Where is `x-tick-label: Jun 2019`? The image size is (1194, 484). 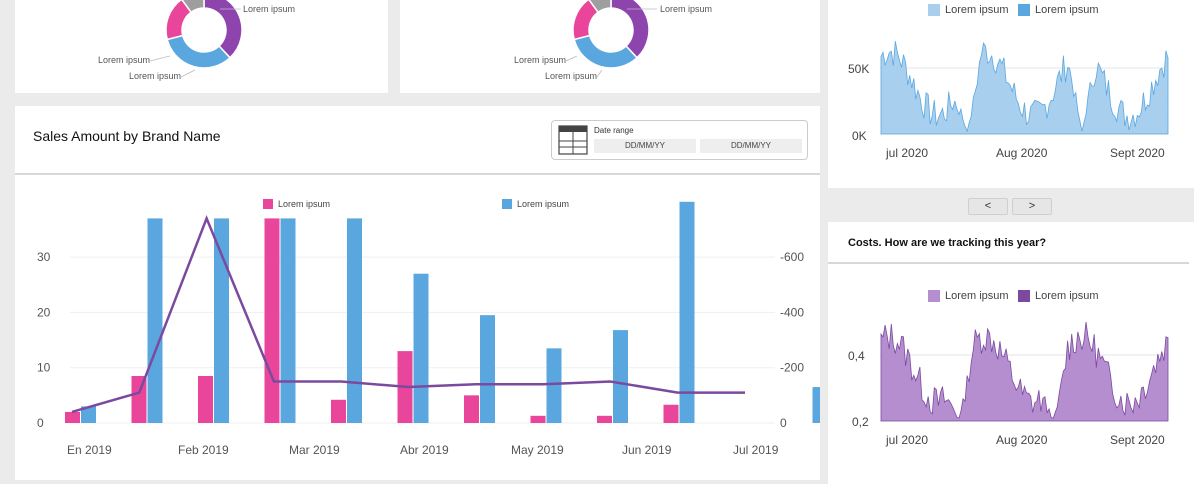 x-tick-label: Jun 2019 is located at coordinates (647, 450).